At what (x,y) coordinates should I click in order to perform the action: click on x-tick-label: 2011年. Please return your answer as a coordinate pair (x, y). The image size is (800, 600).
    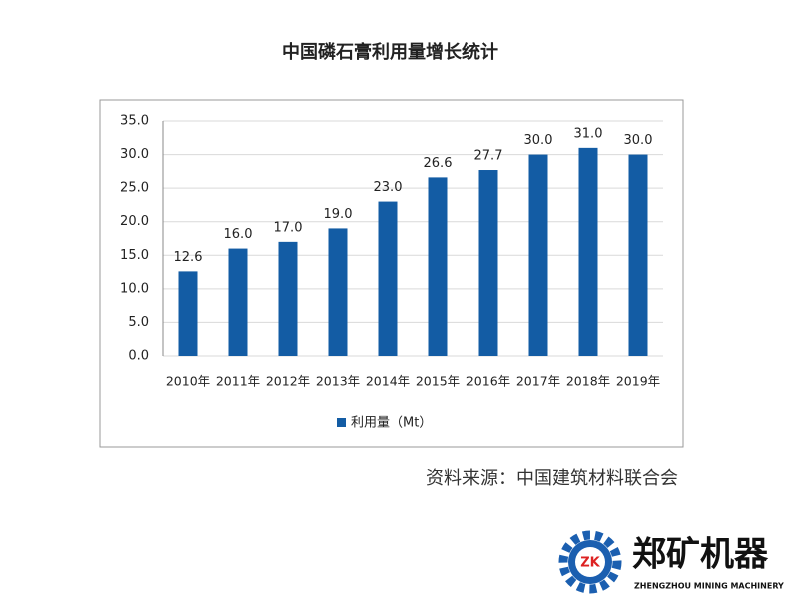
    Looking at the image, I should click on (238, 381).